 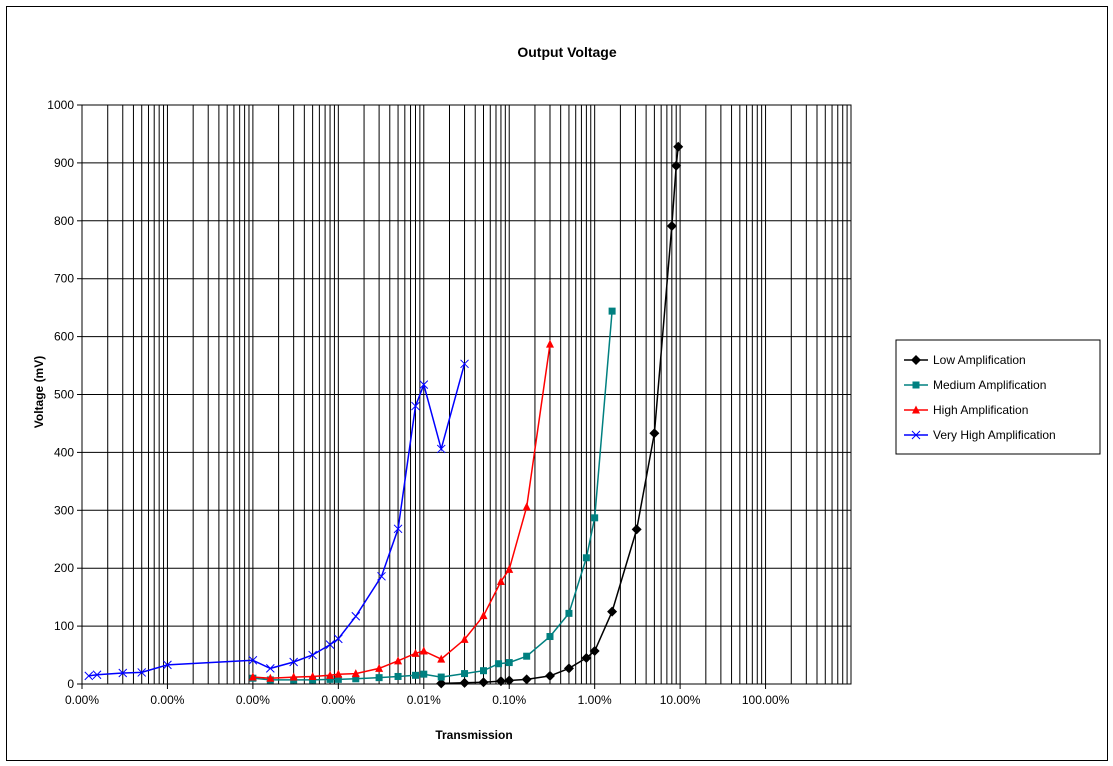 I want to click on y-tick-label: 700, so click(x=64, y=279).